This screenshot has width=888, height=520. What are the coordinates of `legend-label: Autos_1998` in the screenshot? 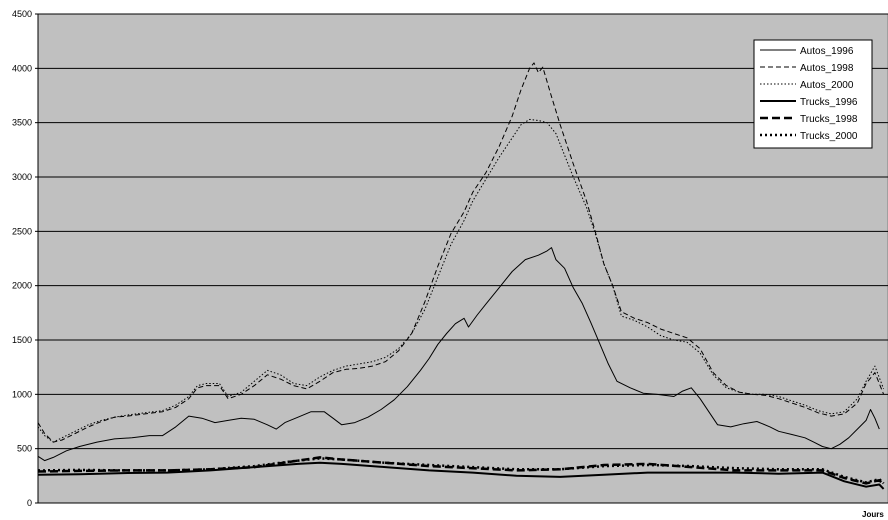 It's located at (827, 68).